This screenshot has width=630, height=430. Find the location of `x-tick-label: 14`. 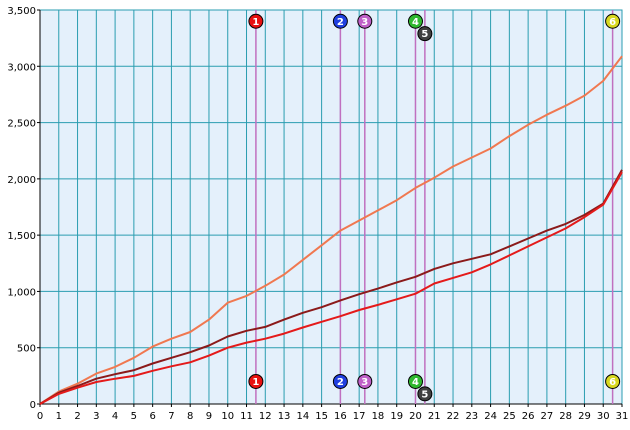

x-tick-label: 14 is located at coordinates (302, 416).